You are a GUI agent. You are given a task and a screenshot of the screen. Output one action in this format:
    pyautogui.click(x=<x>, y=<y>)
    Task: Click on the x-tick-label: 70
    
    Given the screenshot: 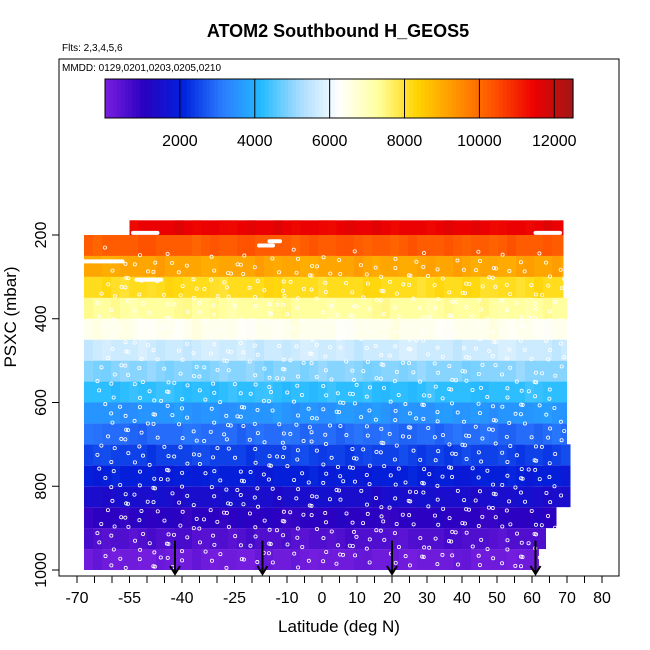 What is the action you would take?
    pyautogui.click(x=567, y=598)
    